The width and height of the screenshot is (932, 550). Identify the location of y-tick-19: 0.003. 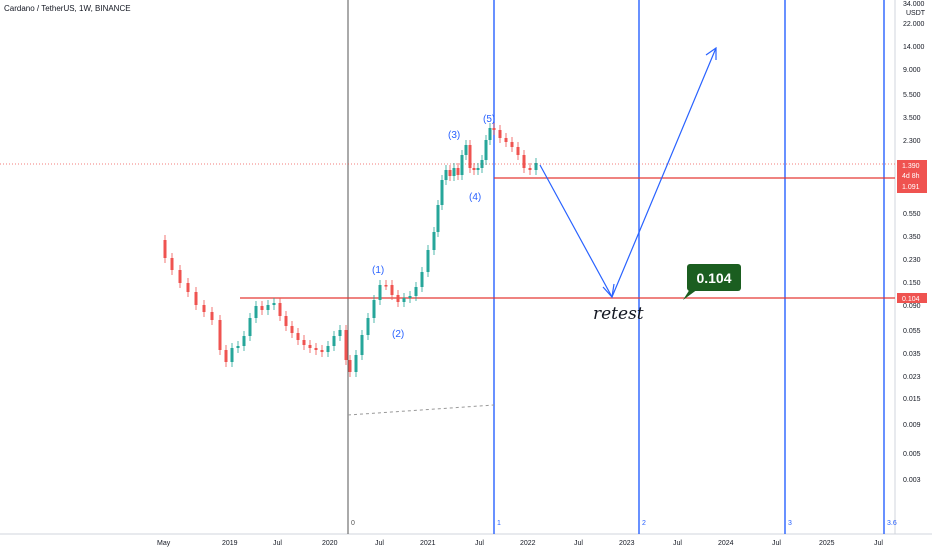
(912, 480).